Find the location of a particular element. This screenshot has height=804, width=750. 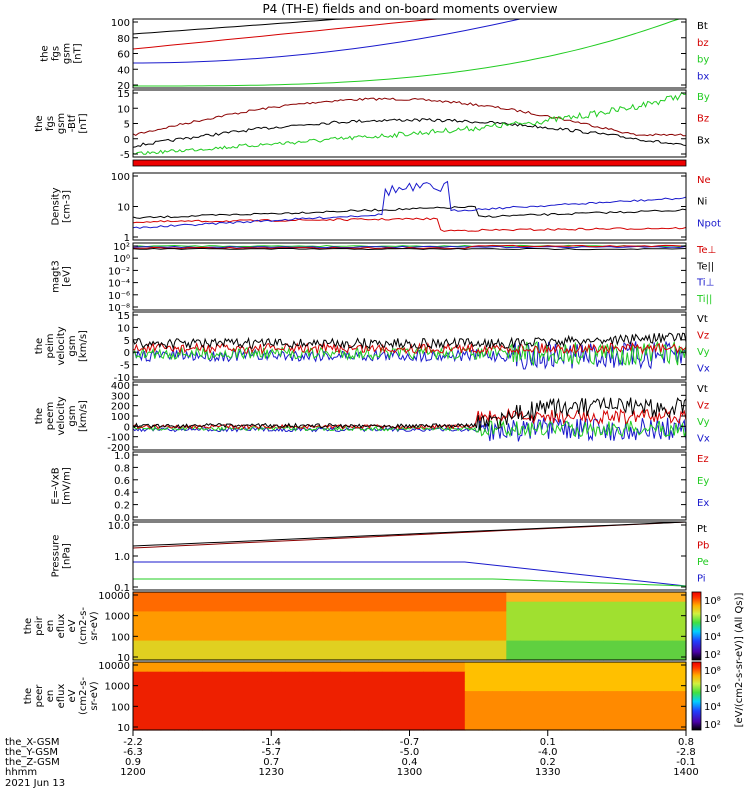

y-tick-label: 100 is located at coordinates (120, 637).